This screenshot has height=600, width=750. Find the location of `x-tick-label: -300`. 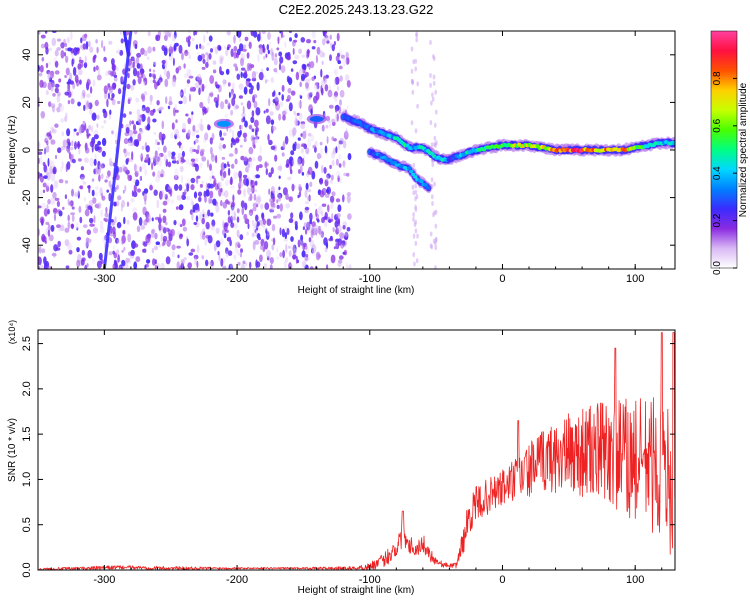

x-tick-label: -300 is located at coordinates (104, 580).